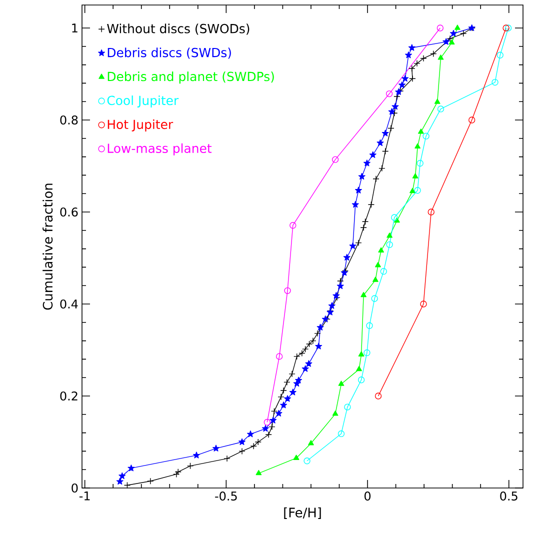  I want to click on y-tick-label: 0.6, so click(69, 212).